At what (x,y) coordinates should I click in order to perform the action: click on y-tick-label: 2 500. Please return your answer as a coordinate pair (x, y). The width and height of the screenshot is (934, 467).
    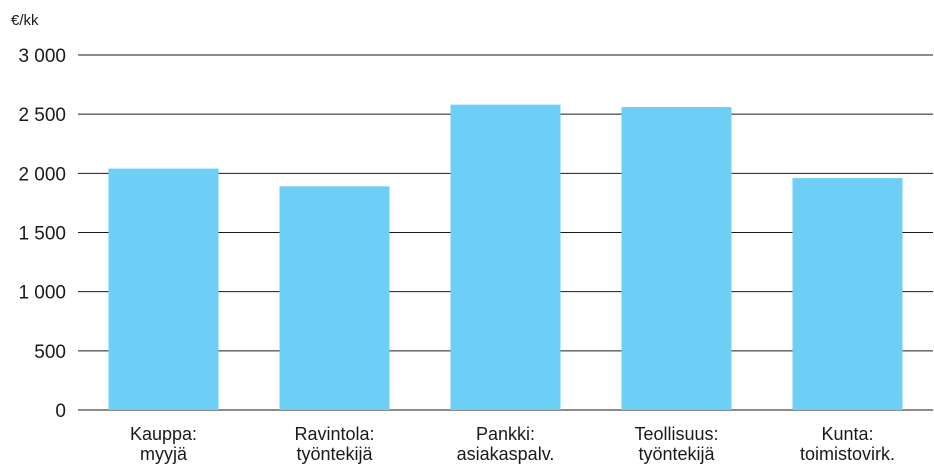
    Looking at the image, I should click on (42, 115).